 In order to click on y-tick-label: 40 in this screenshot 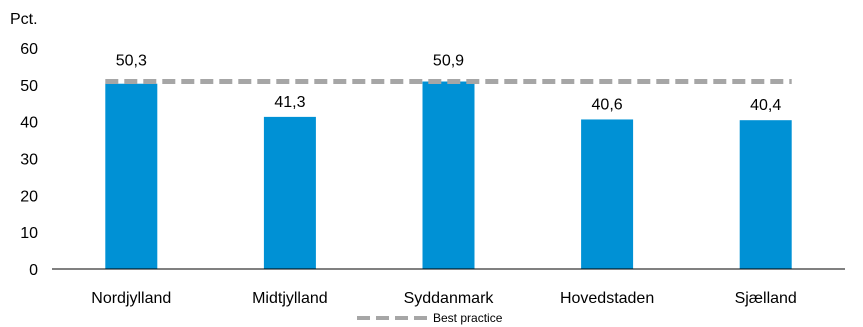, I will do `click(29, 123)`.